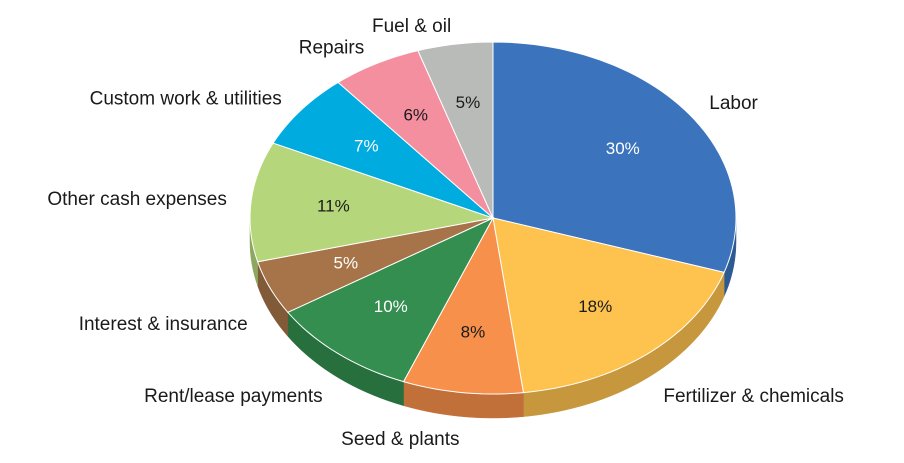  What do you see at coordinates (233, 396) in the screenshot?
I see `category-label: Rent/lease payments` at bounding box center [233, 396].